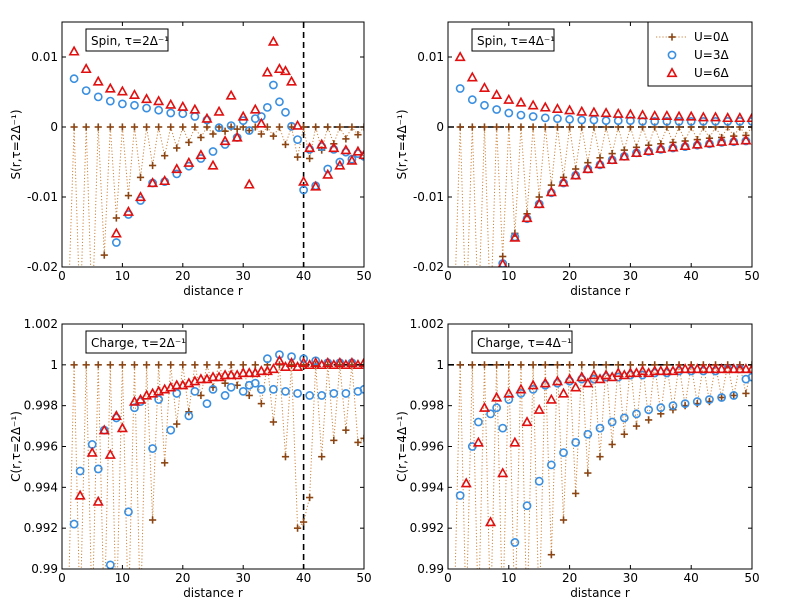 The width and height of the screenshot is (789, 605). What do you see at coordinates (427, 324) in the screenshot?
I see `y-tick-label: 1.002` at bounding box center [427, 324].